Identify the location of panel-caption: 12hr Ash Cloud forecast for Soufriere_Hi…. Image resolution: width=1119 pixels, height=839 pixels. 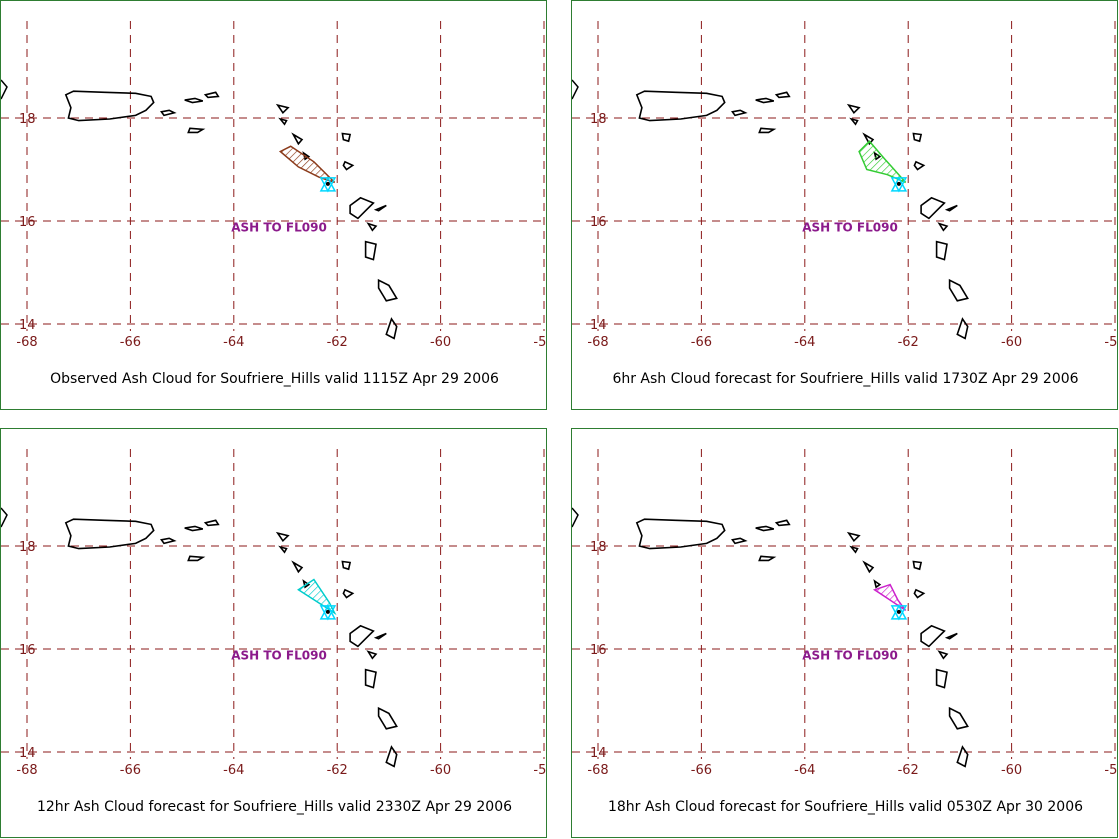
(274, 807).